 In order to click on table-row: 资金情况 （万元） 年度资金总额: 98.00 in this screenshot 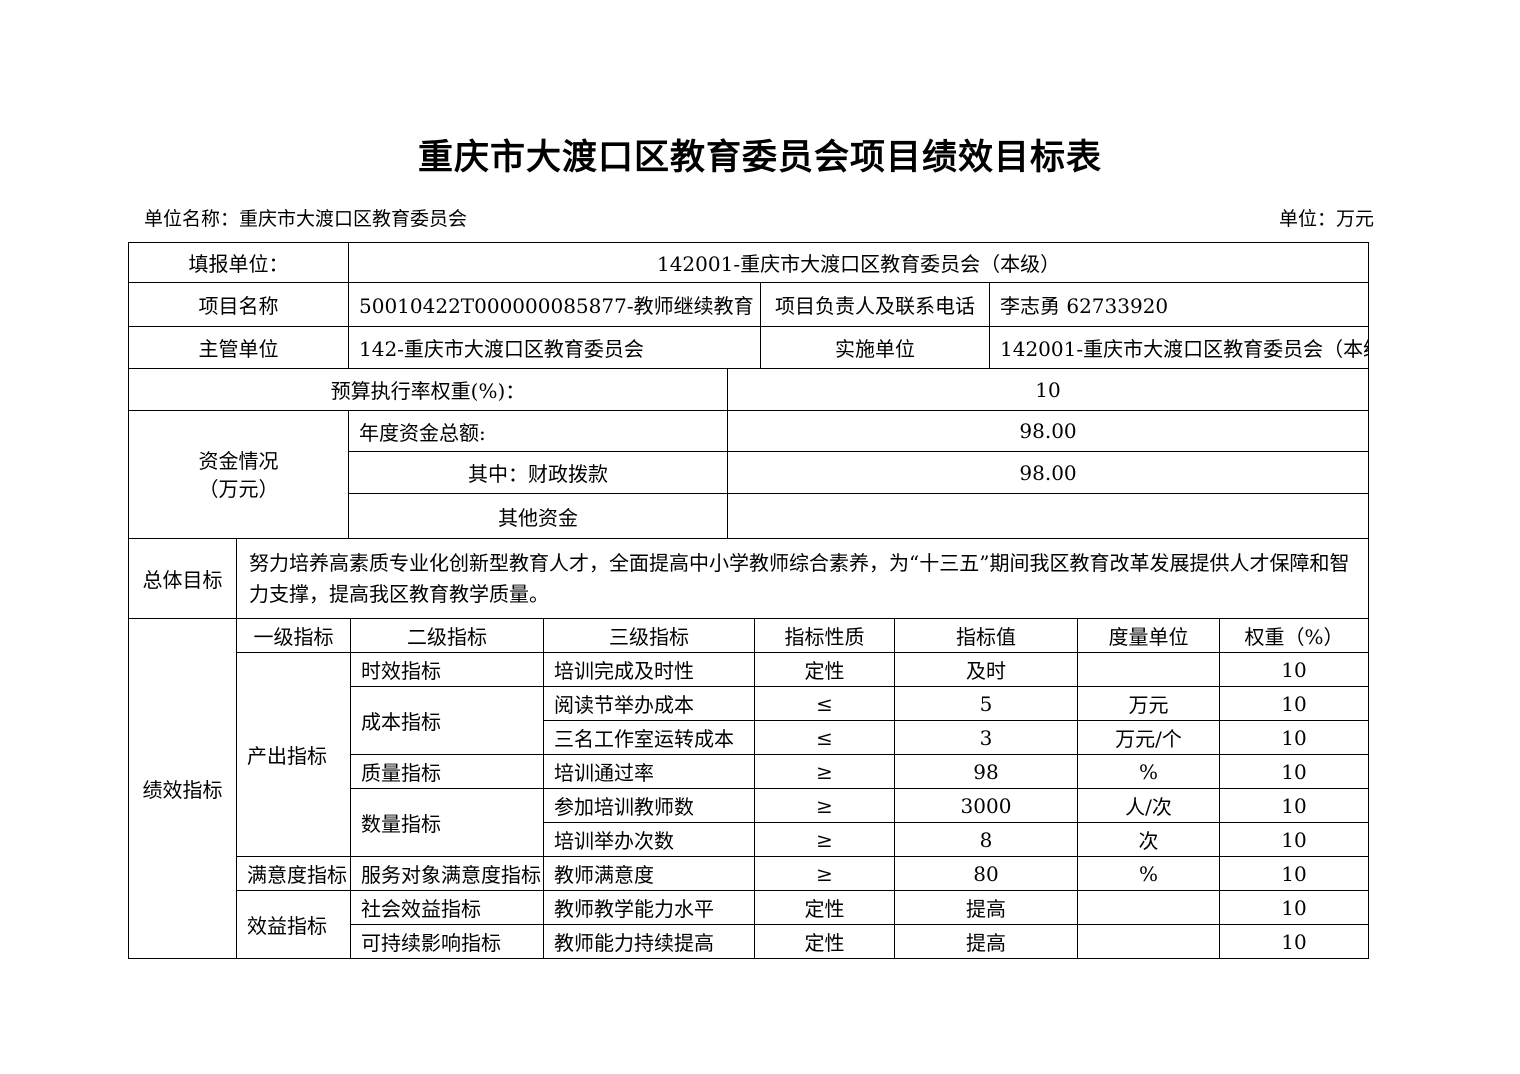, I will do `click(749, 474)`.